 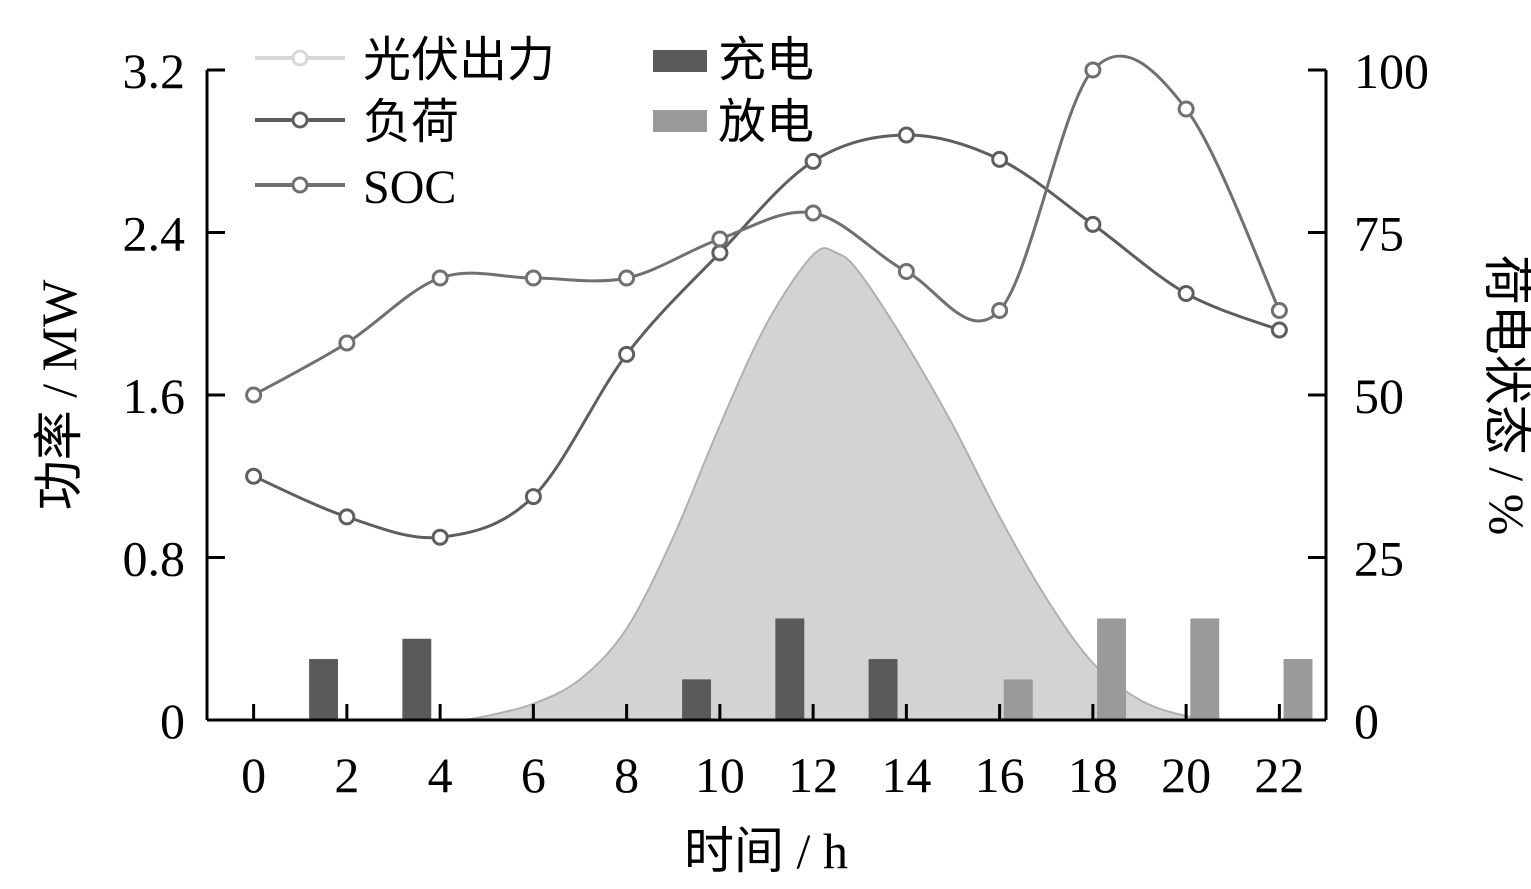 What do you see at coordinates (534, 124) in the screenshot?
I see `legend: 光伏出力 负荷 SOC 充电 放电` at bounding box center [534, 124].